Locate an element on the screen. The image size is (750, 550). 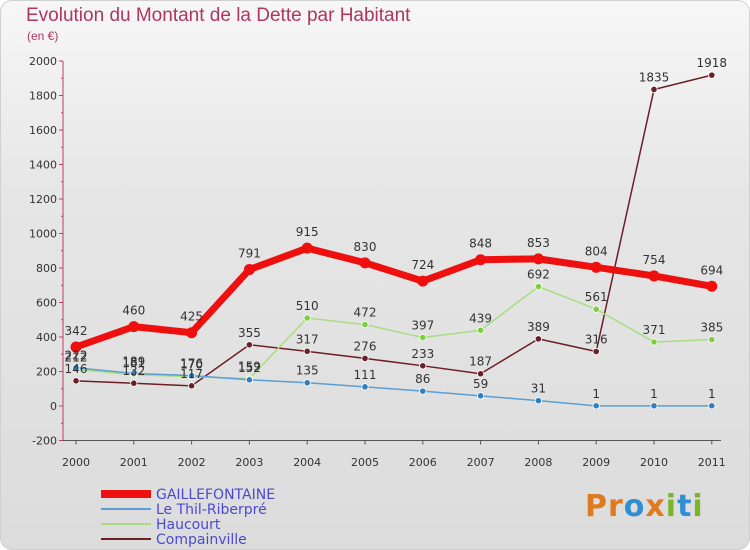
y-tick-label: 1600 is located at coordinates (43, 130).